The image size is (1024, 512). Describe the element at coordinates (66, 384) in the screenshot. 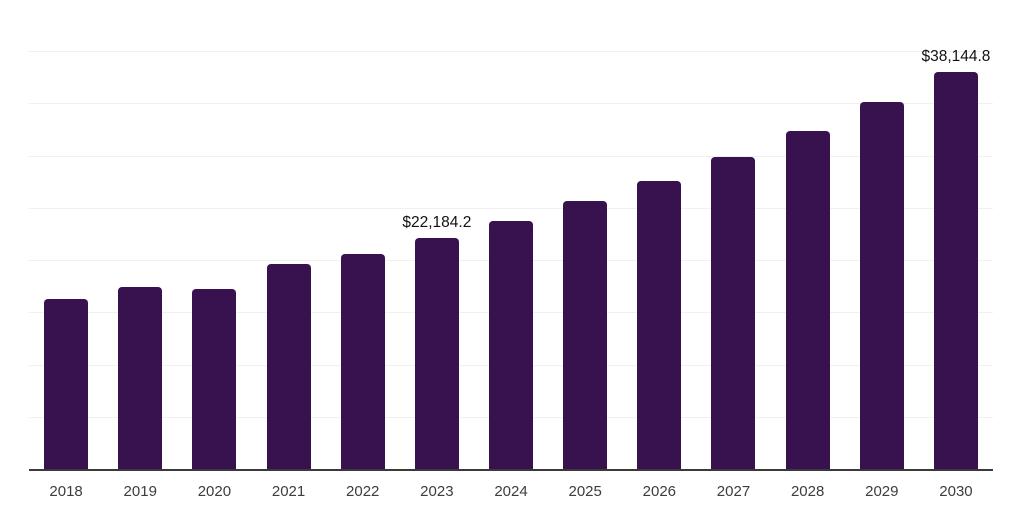

I see `bar-2018` at that location.